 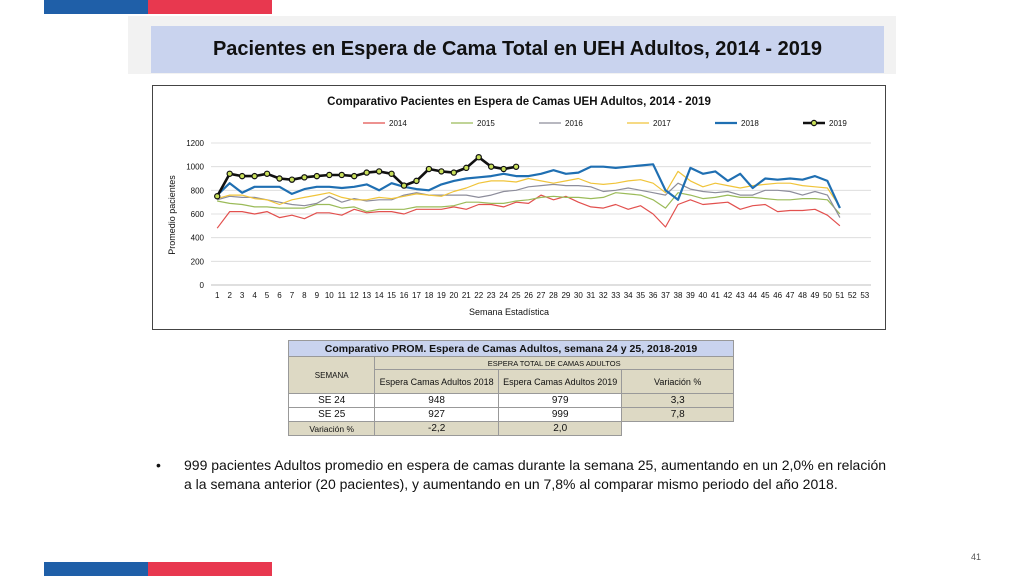 I want to click on series-2015, so click(x=529, y=203).